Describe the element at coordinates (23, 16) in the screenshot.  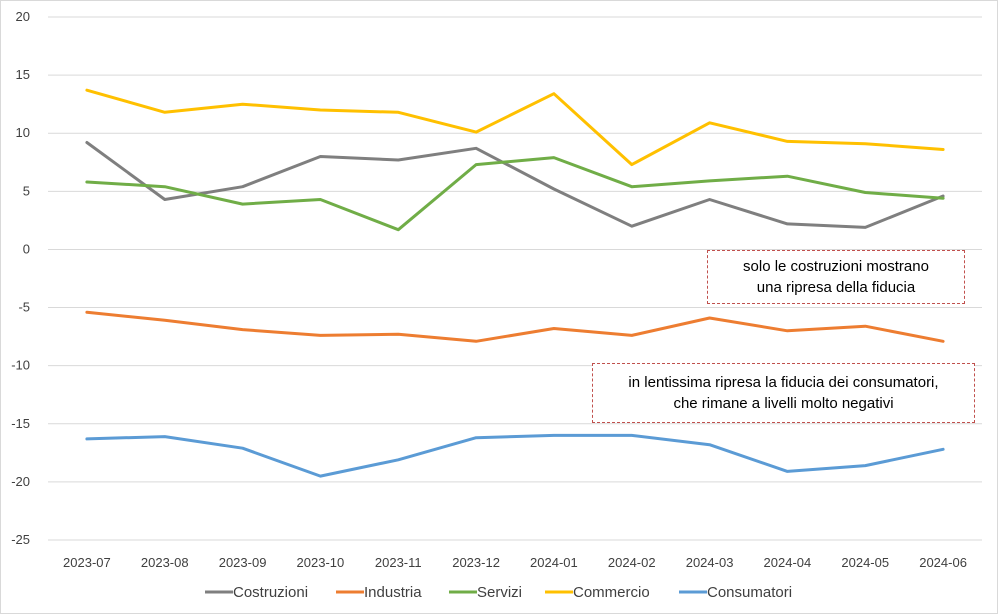
I see `y-tick-label: 20` at that location.